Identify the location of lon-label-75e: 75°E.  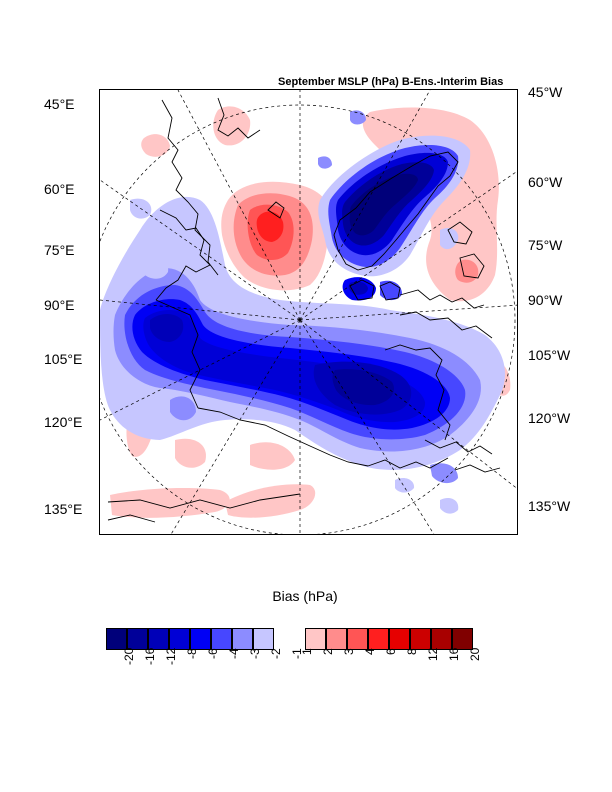
(59, 250).